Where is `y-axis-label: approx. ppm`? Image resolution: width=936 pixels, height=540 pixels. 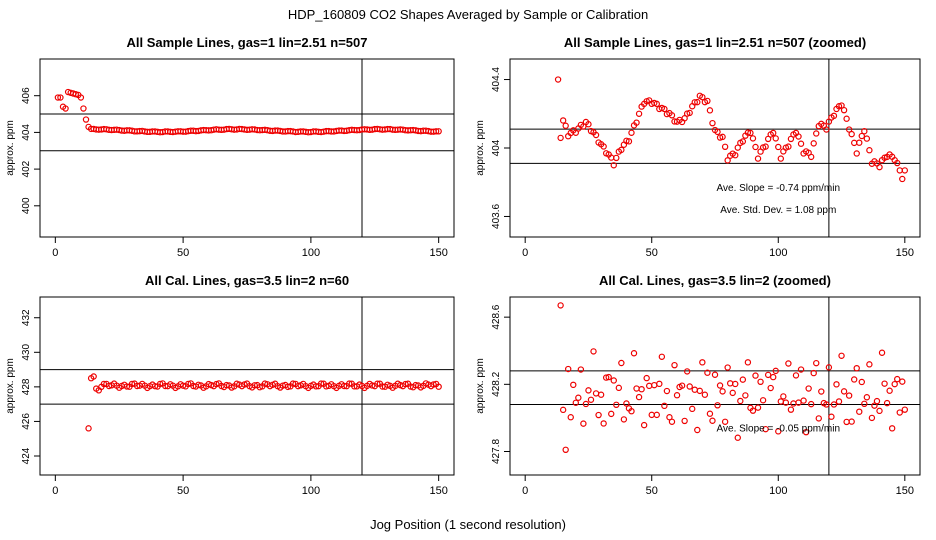 y-axis-label: approx. ppm is located at coordinates (10, 386).